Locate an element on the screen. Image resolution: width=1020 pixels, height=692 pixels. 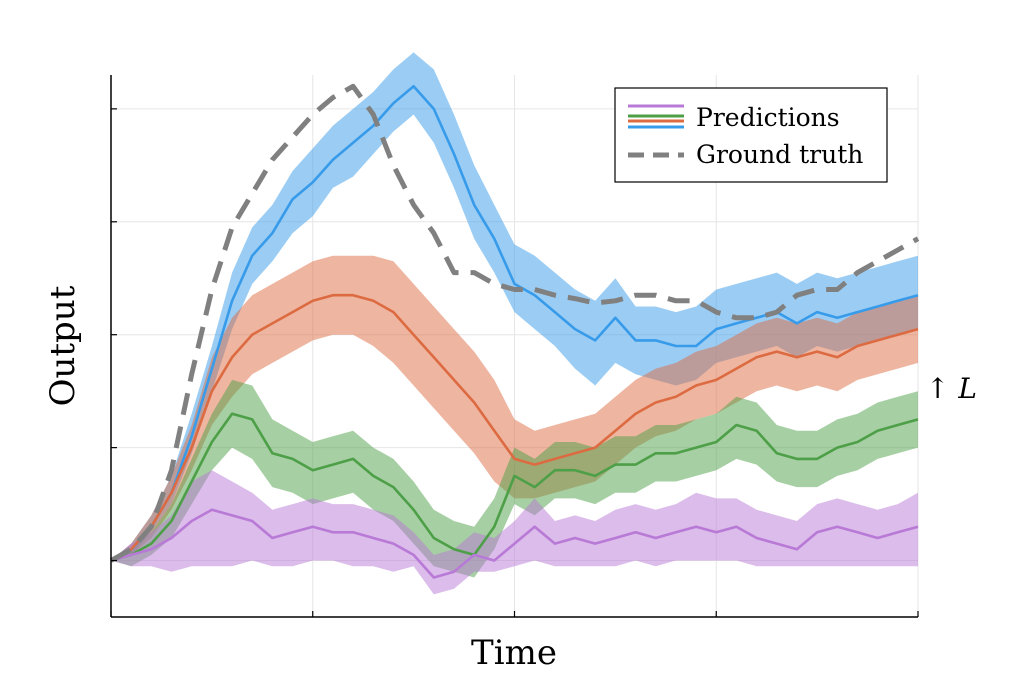
y-axis-title: Output is located at coordinates (63, 345).